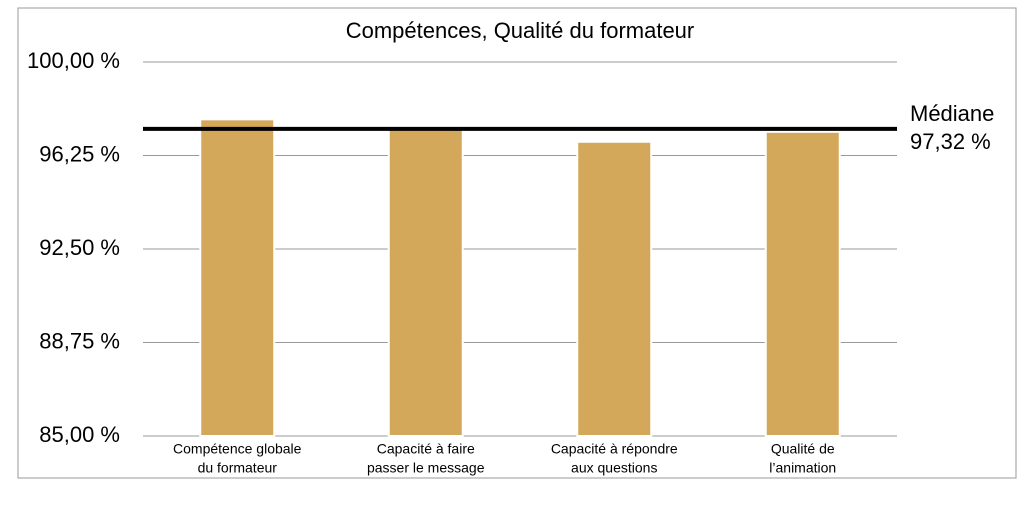  Describe the element at coordinates (614, 468) in the screenshot. I see `x-tick-label: aux questions` at that location.